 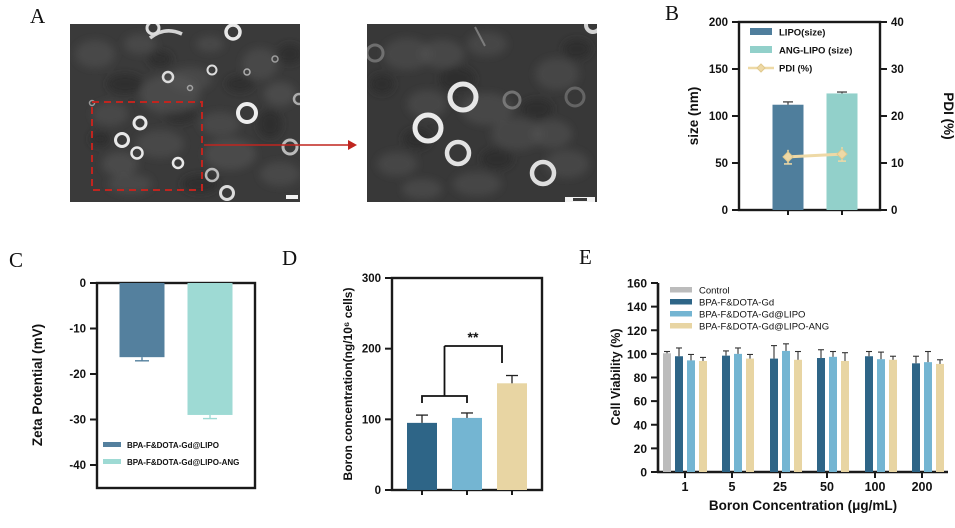 What do you see at coordinates (637, 331) in the screenshot?
I see `svg-text: 120` at bounding box center [637, 331].